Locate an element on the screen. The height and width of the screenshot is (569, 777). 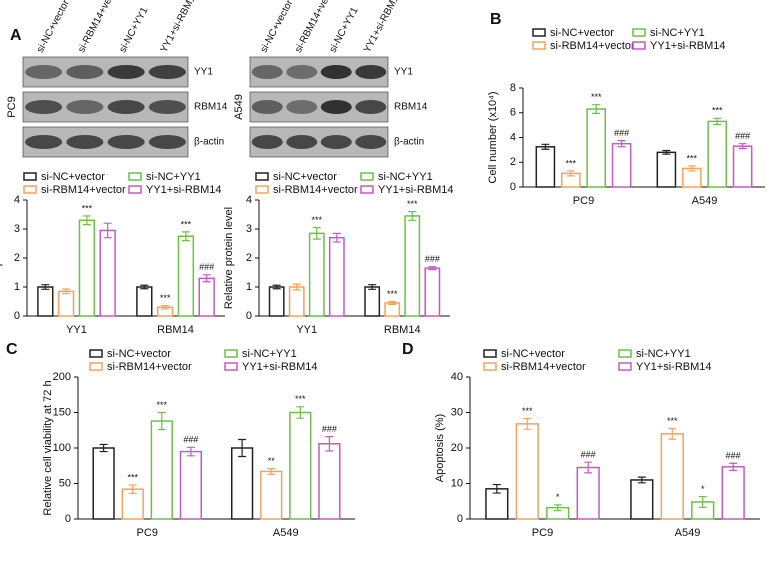
y-tick-label: 3 is located at coordinates (17, 229).